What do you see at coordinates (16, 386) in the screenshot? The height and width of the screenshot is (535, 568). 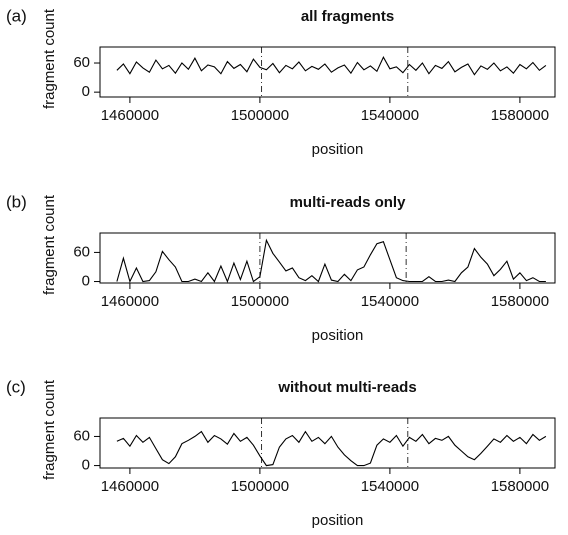 I see `panel-label: (c)` at bounding box center [16, 386].